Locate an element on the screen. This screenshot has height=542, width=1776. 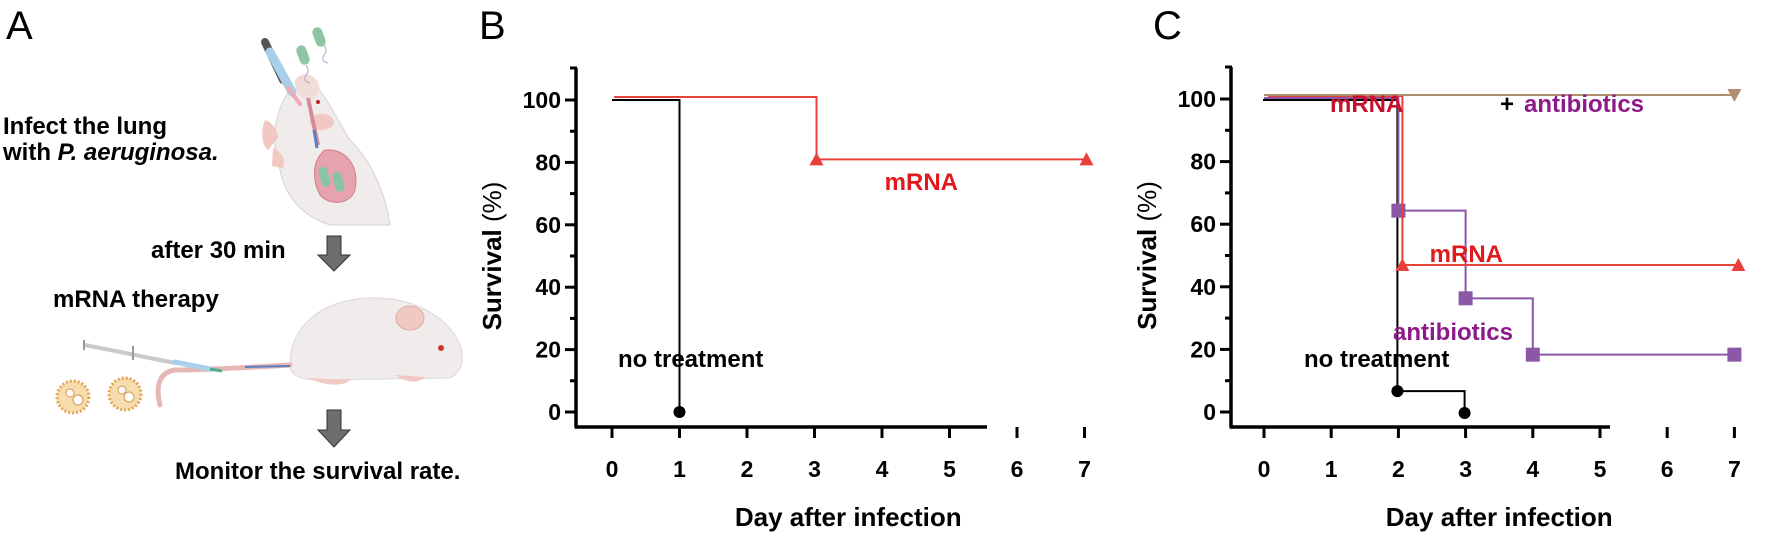
panel-letter-c: C is located at coordinates (1167, 26).